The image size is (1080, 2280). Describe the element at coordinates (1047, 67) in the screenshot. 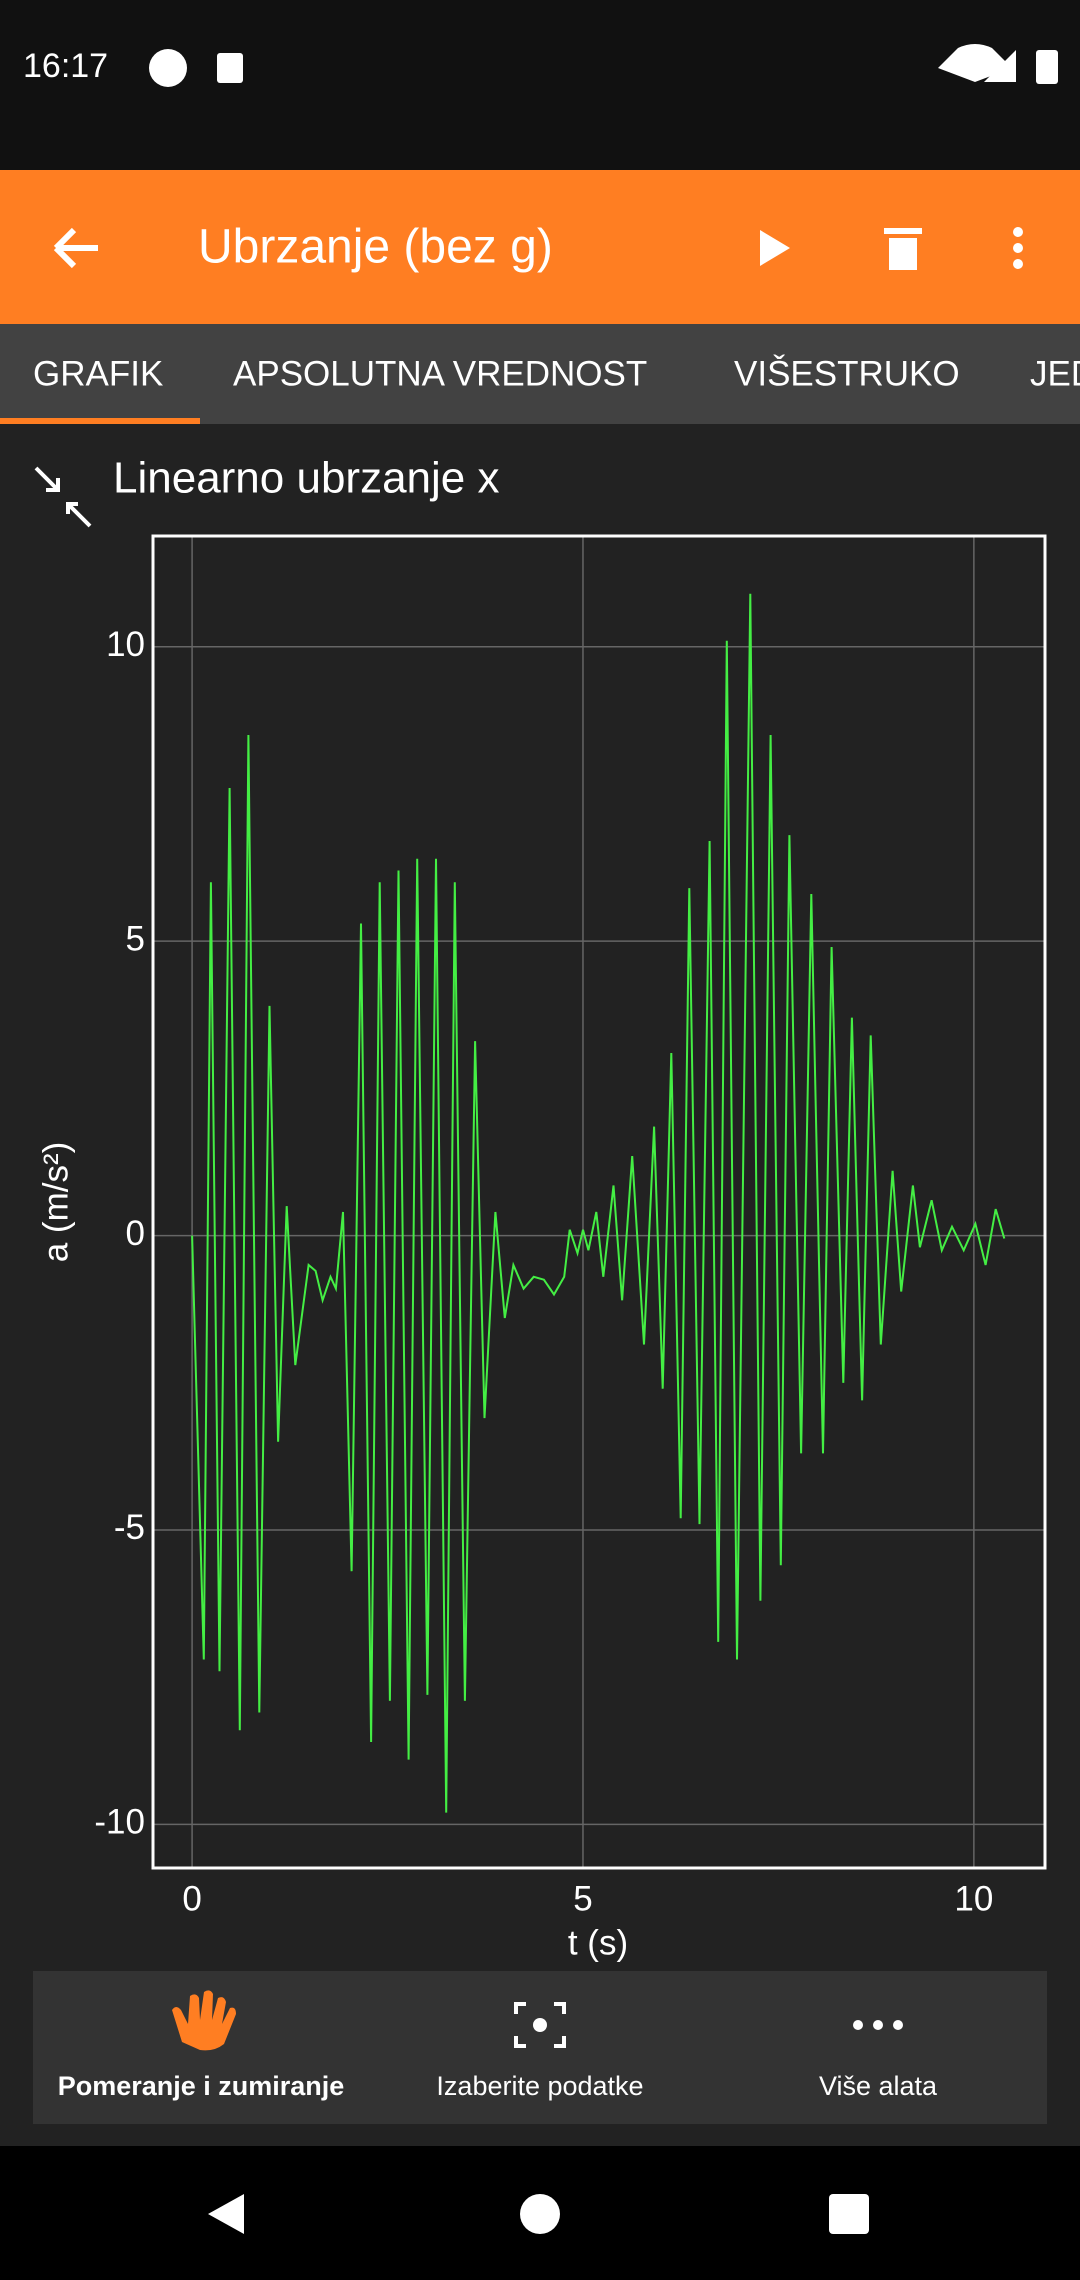

I see `battery-icon` at that location.